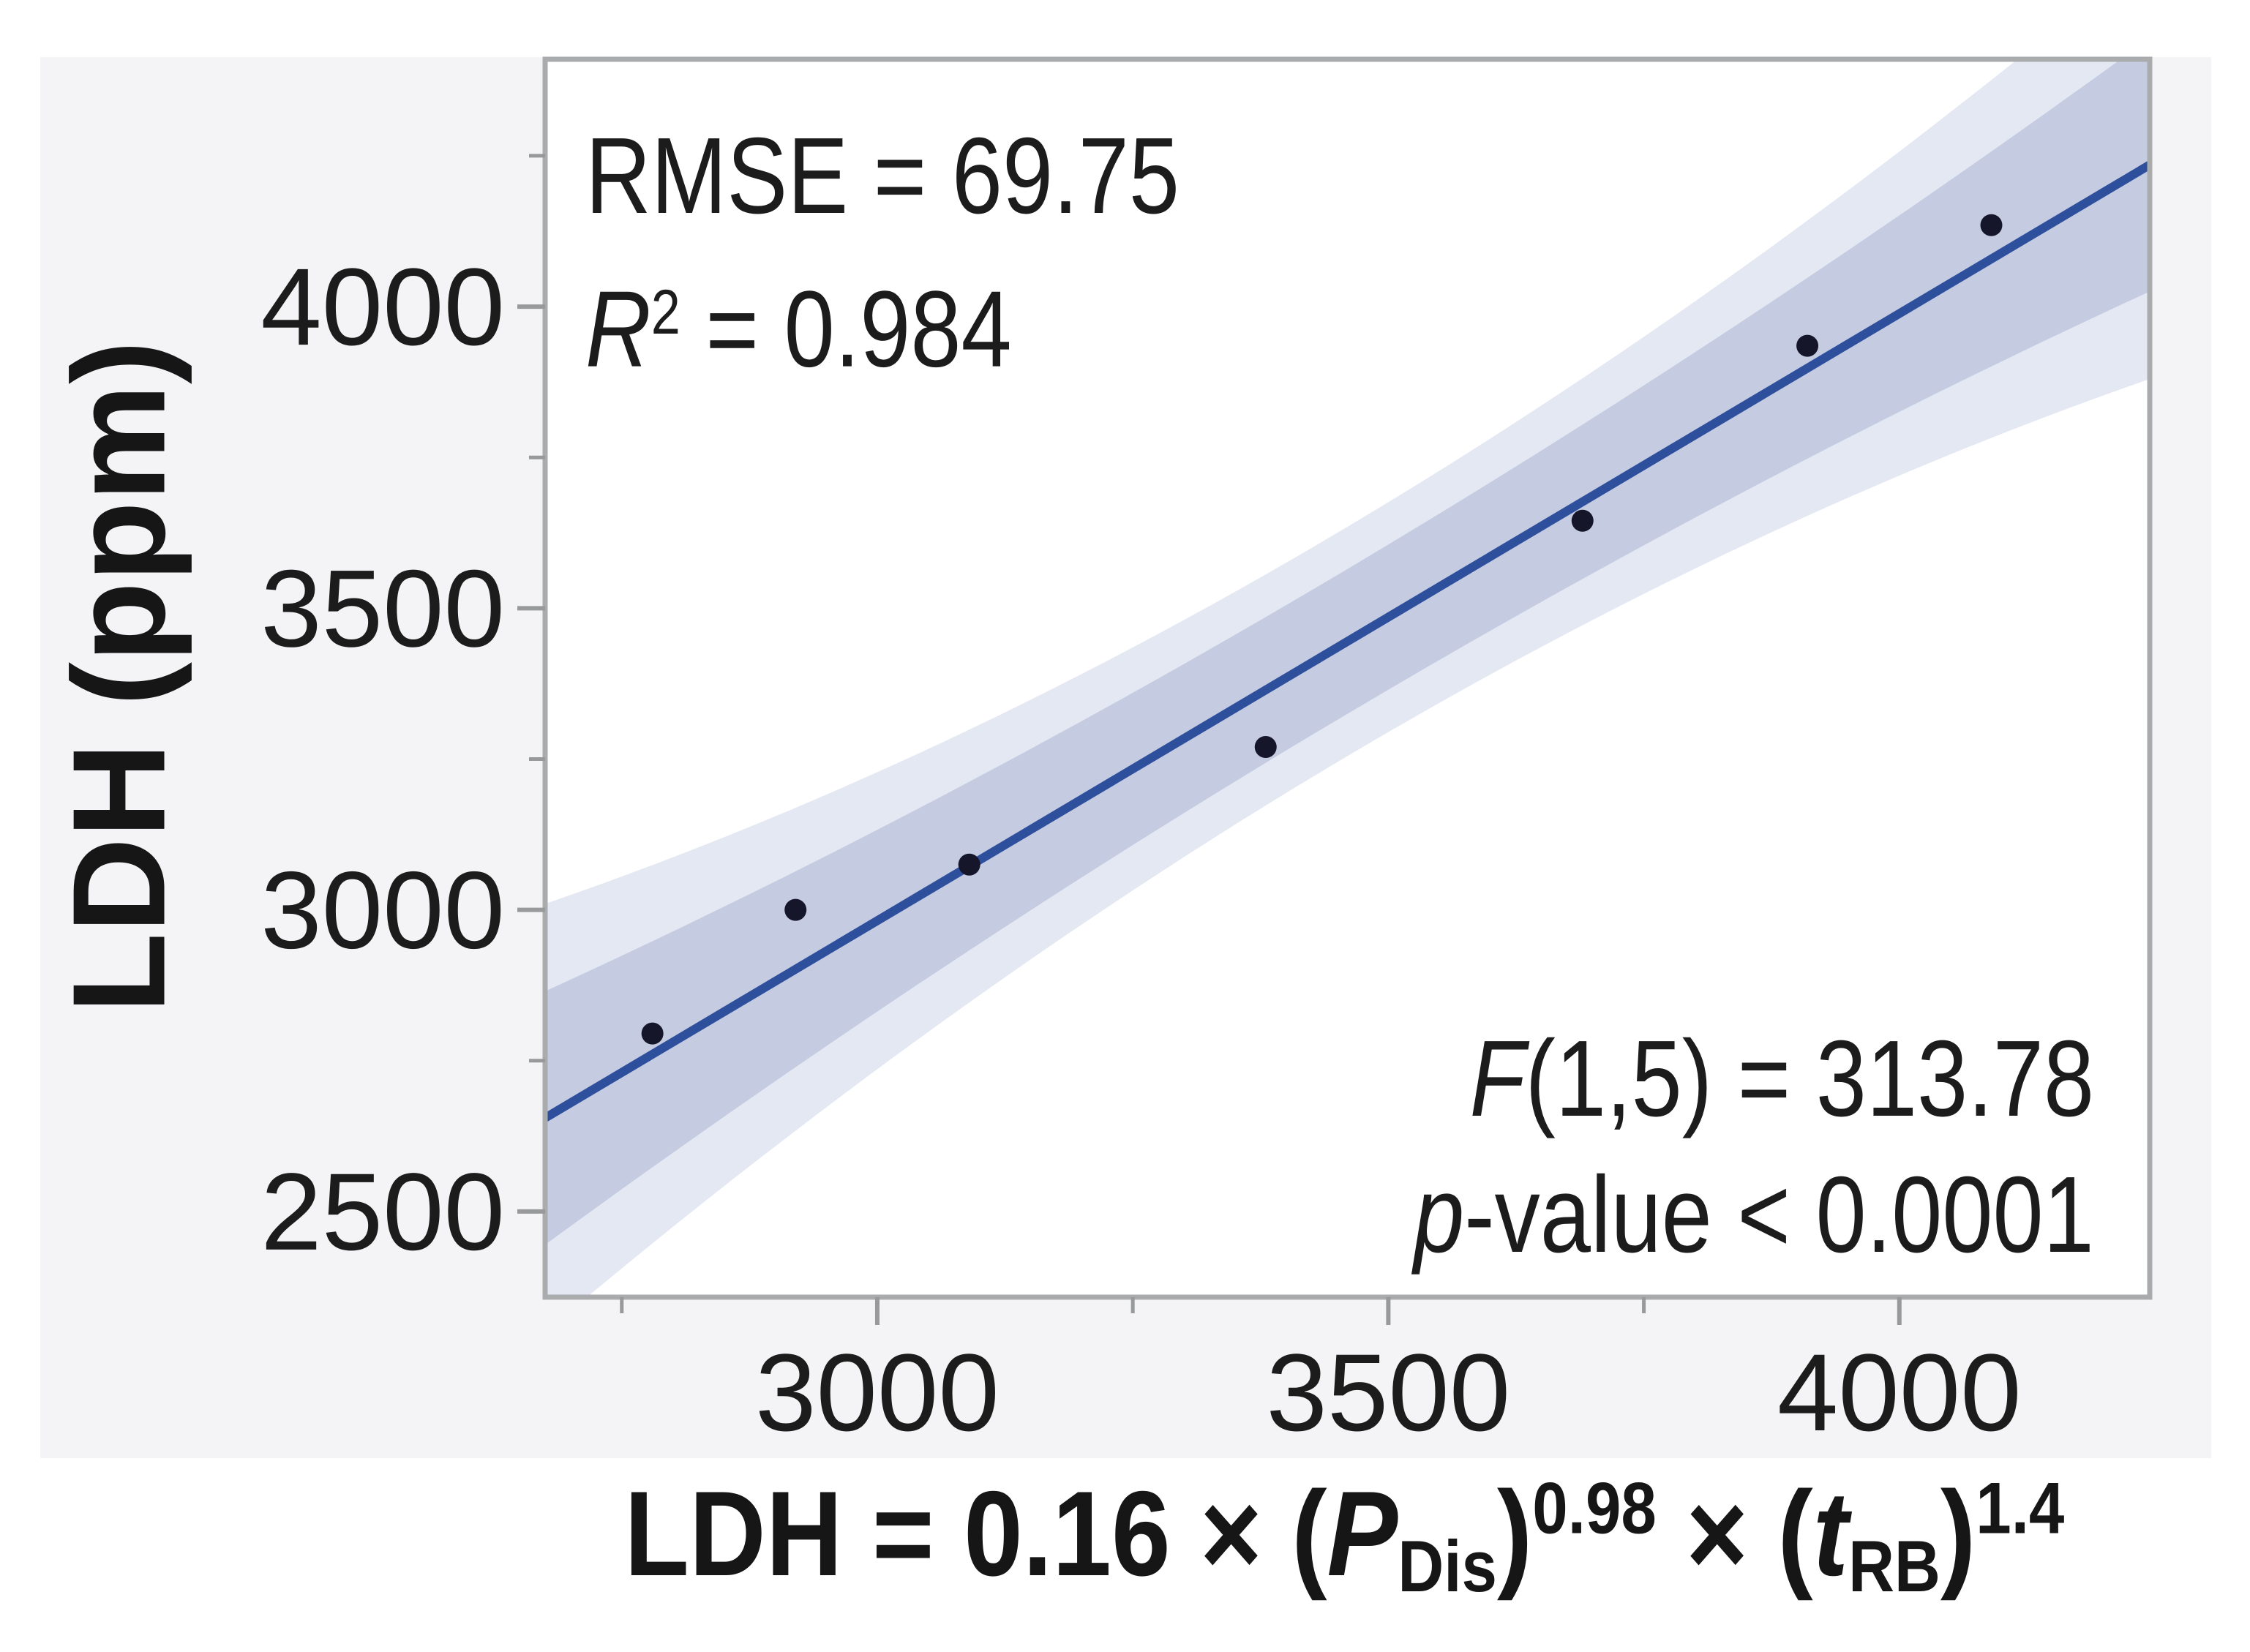  What do you see at coordinates (1810, 1078) in the screenshot?
I see `text-segment: (1,5) = 313.78` at bounding box center [1810, 1078].